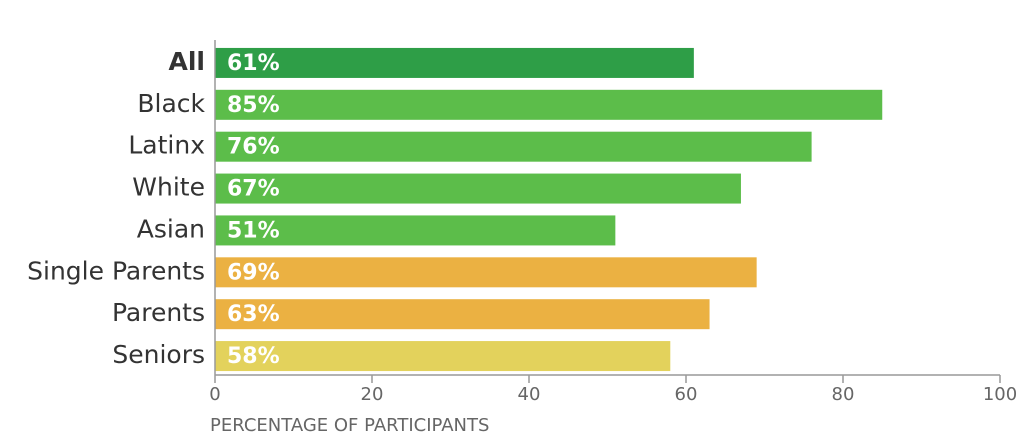  I want to click on y-tick-label: Parents, so click(158, 312).